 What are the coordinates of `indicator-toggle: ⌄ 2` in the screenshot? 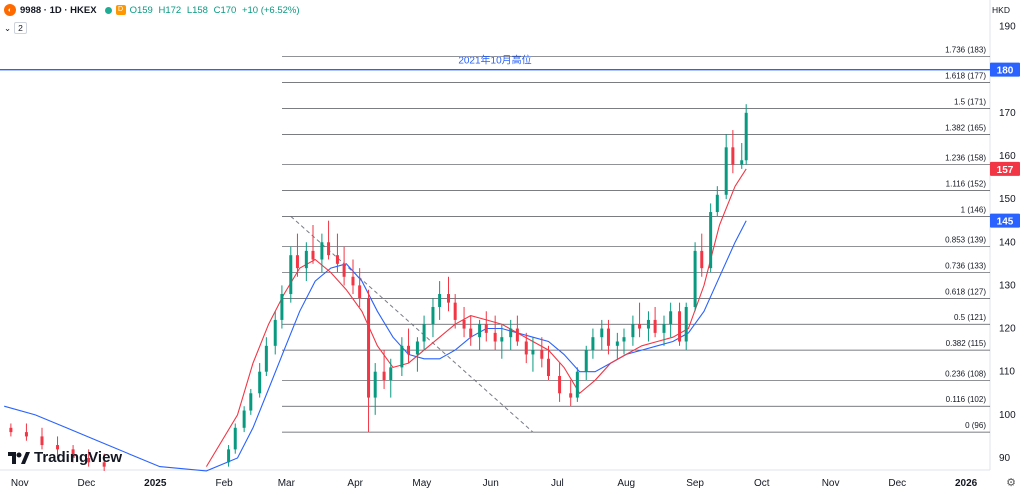 It's located at (15, 28).